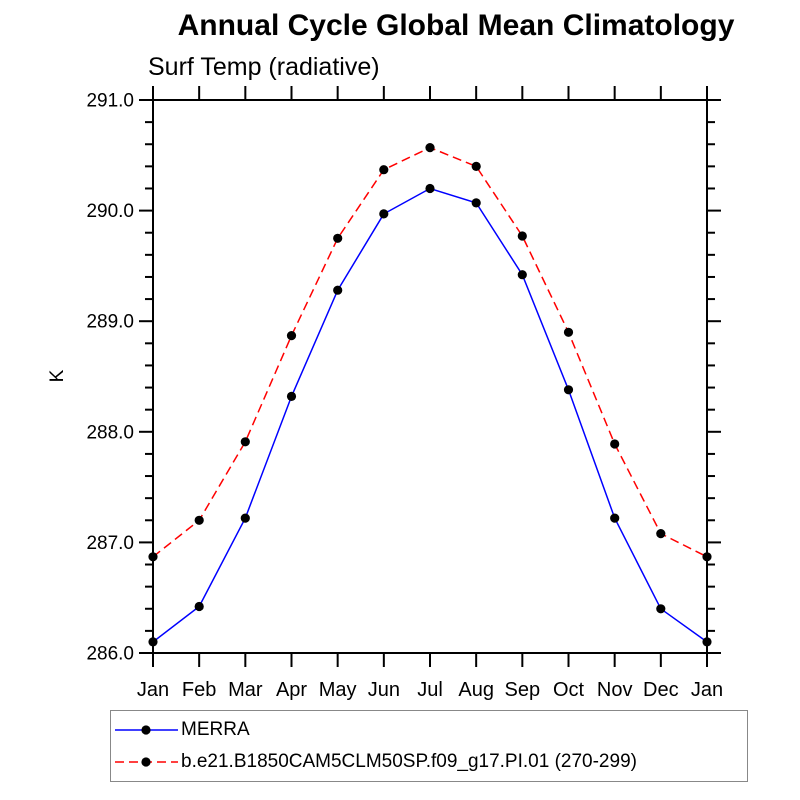 The height and width of the screenshot is (800, 800). Describe the element at coordinates (476, 690) in the screenshot. I see `x-tick-label-aug-7: Aug` at that location.